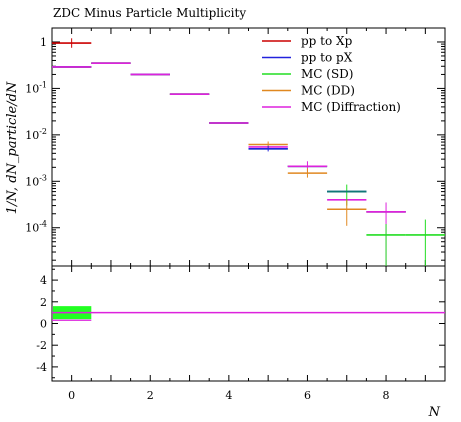 This screenshot has height=422, width=461. What do you see at coordinates (307, 395) in the screenshot?
I see `x-tick-label: 6` at bounding box center [307, 395].